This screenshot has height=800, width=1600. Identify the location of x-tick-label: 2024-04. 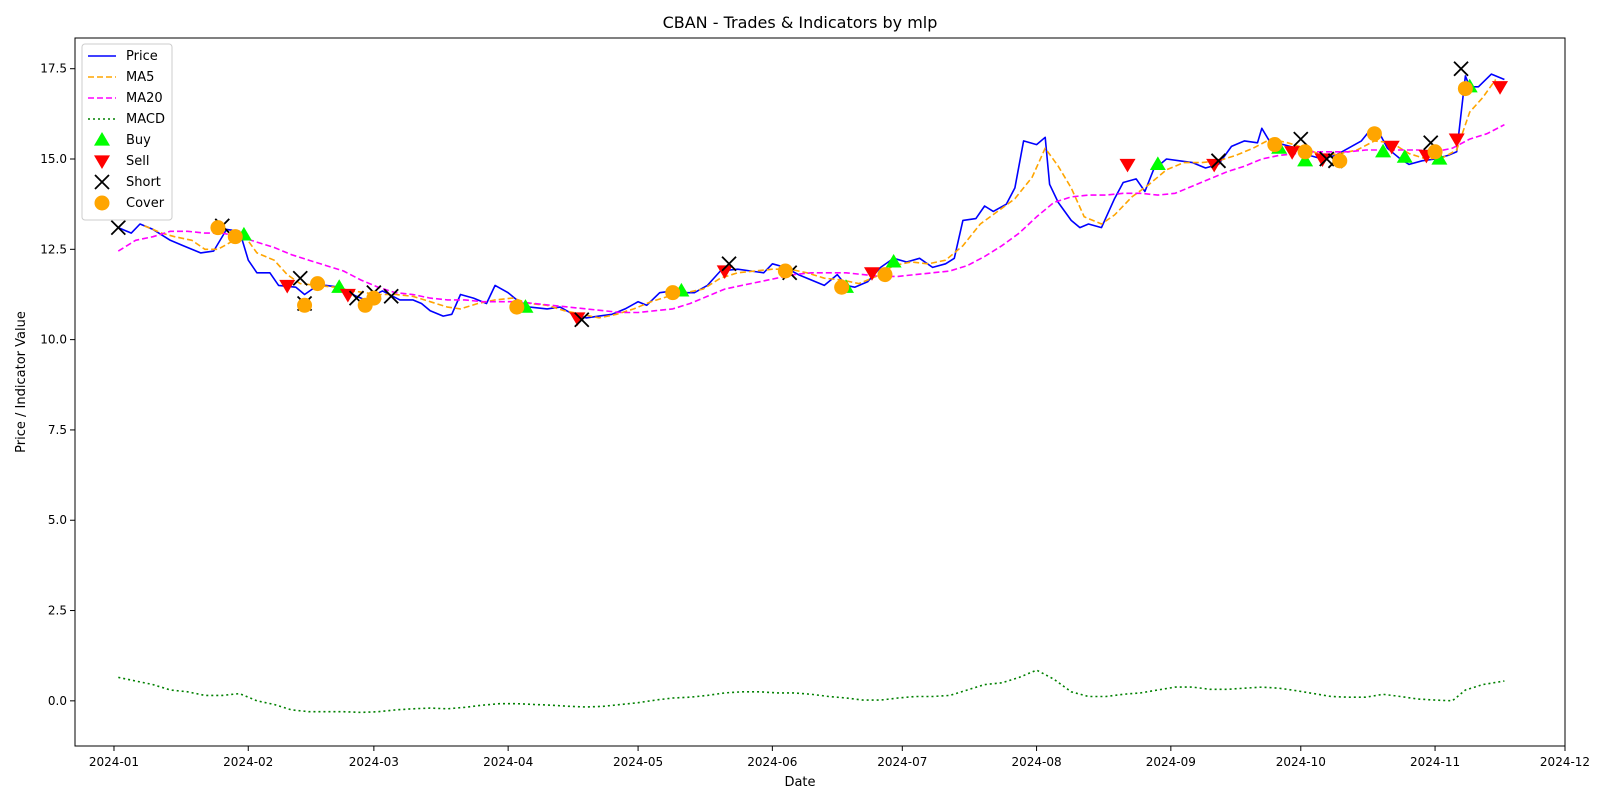
(508, 762).